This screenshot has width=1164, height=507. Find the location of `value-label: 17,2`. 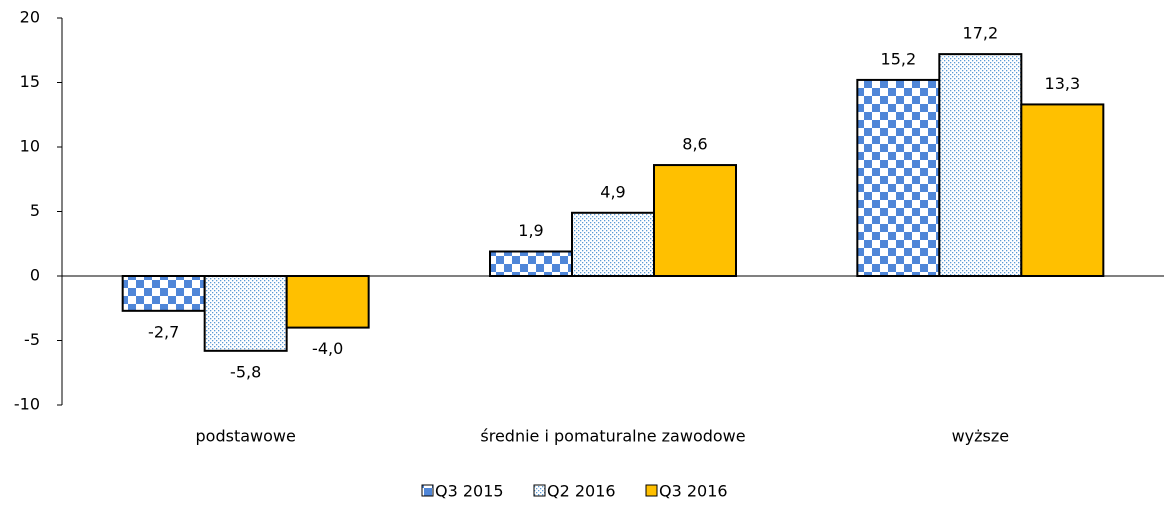

value-label: 17,2 is located at coordinates (981, 33).